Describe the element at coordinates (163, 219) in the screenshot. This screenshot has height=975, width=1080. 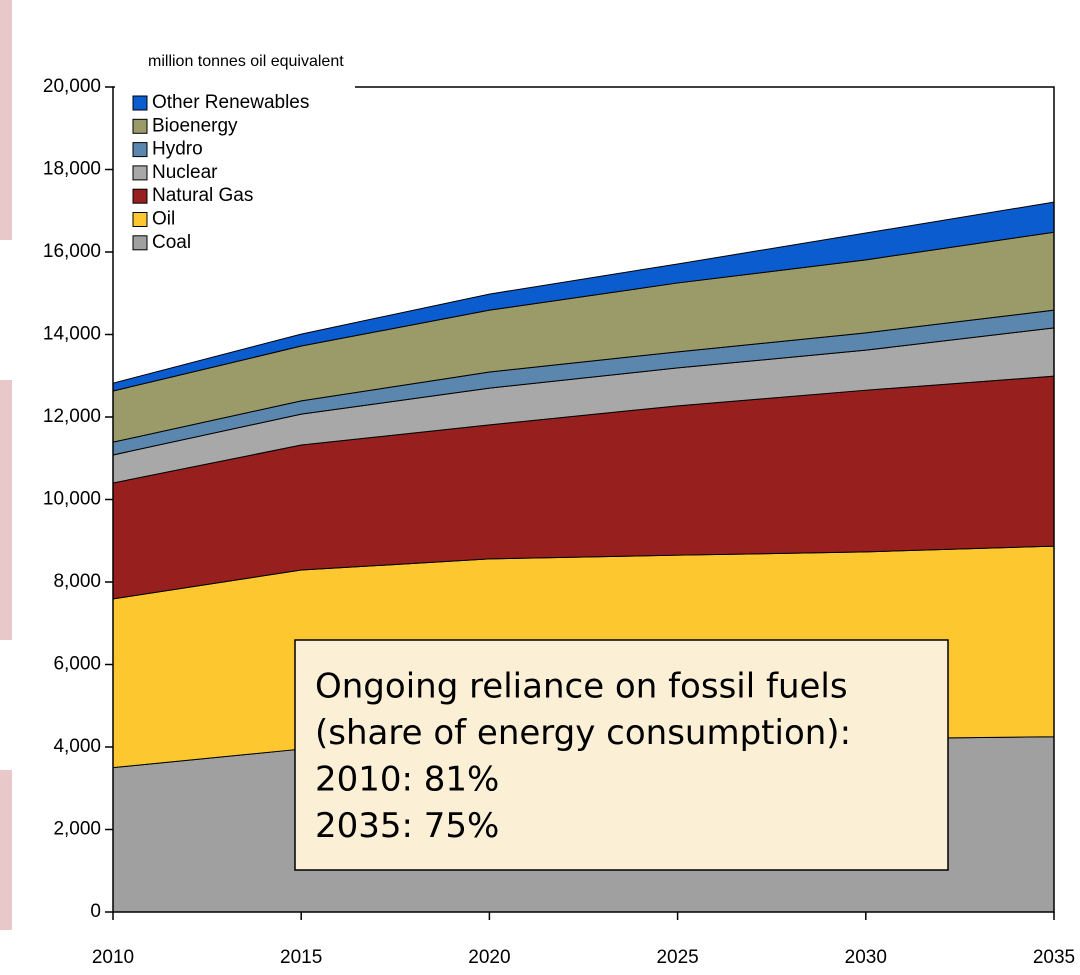
I see `legend-label: Oil` at that location.